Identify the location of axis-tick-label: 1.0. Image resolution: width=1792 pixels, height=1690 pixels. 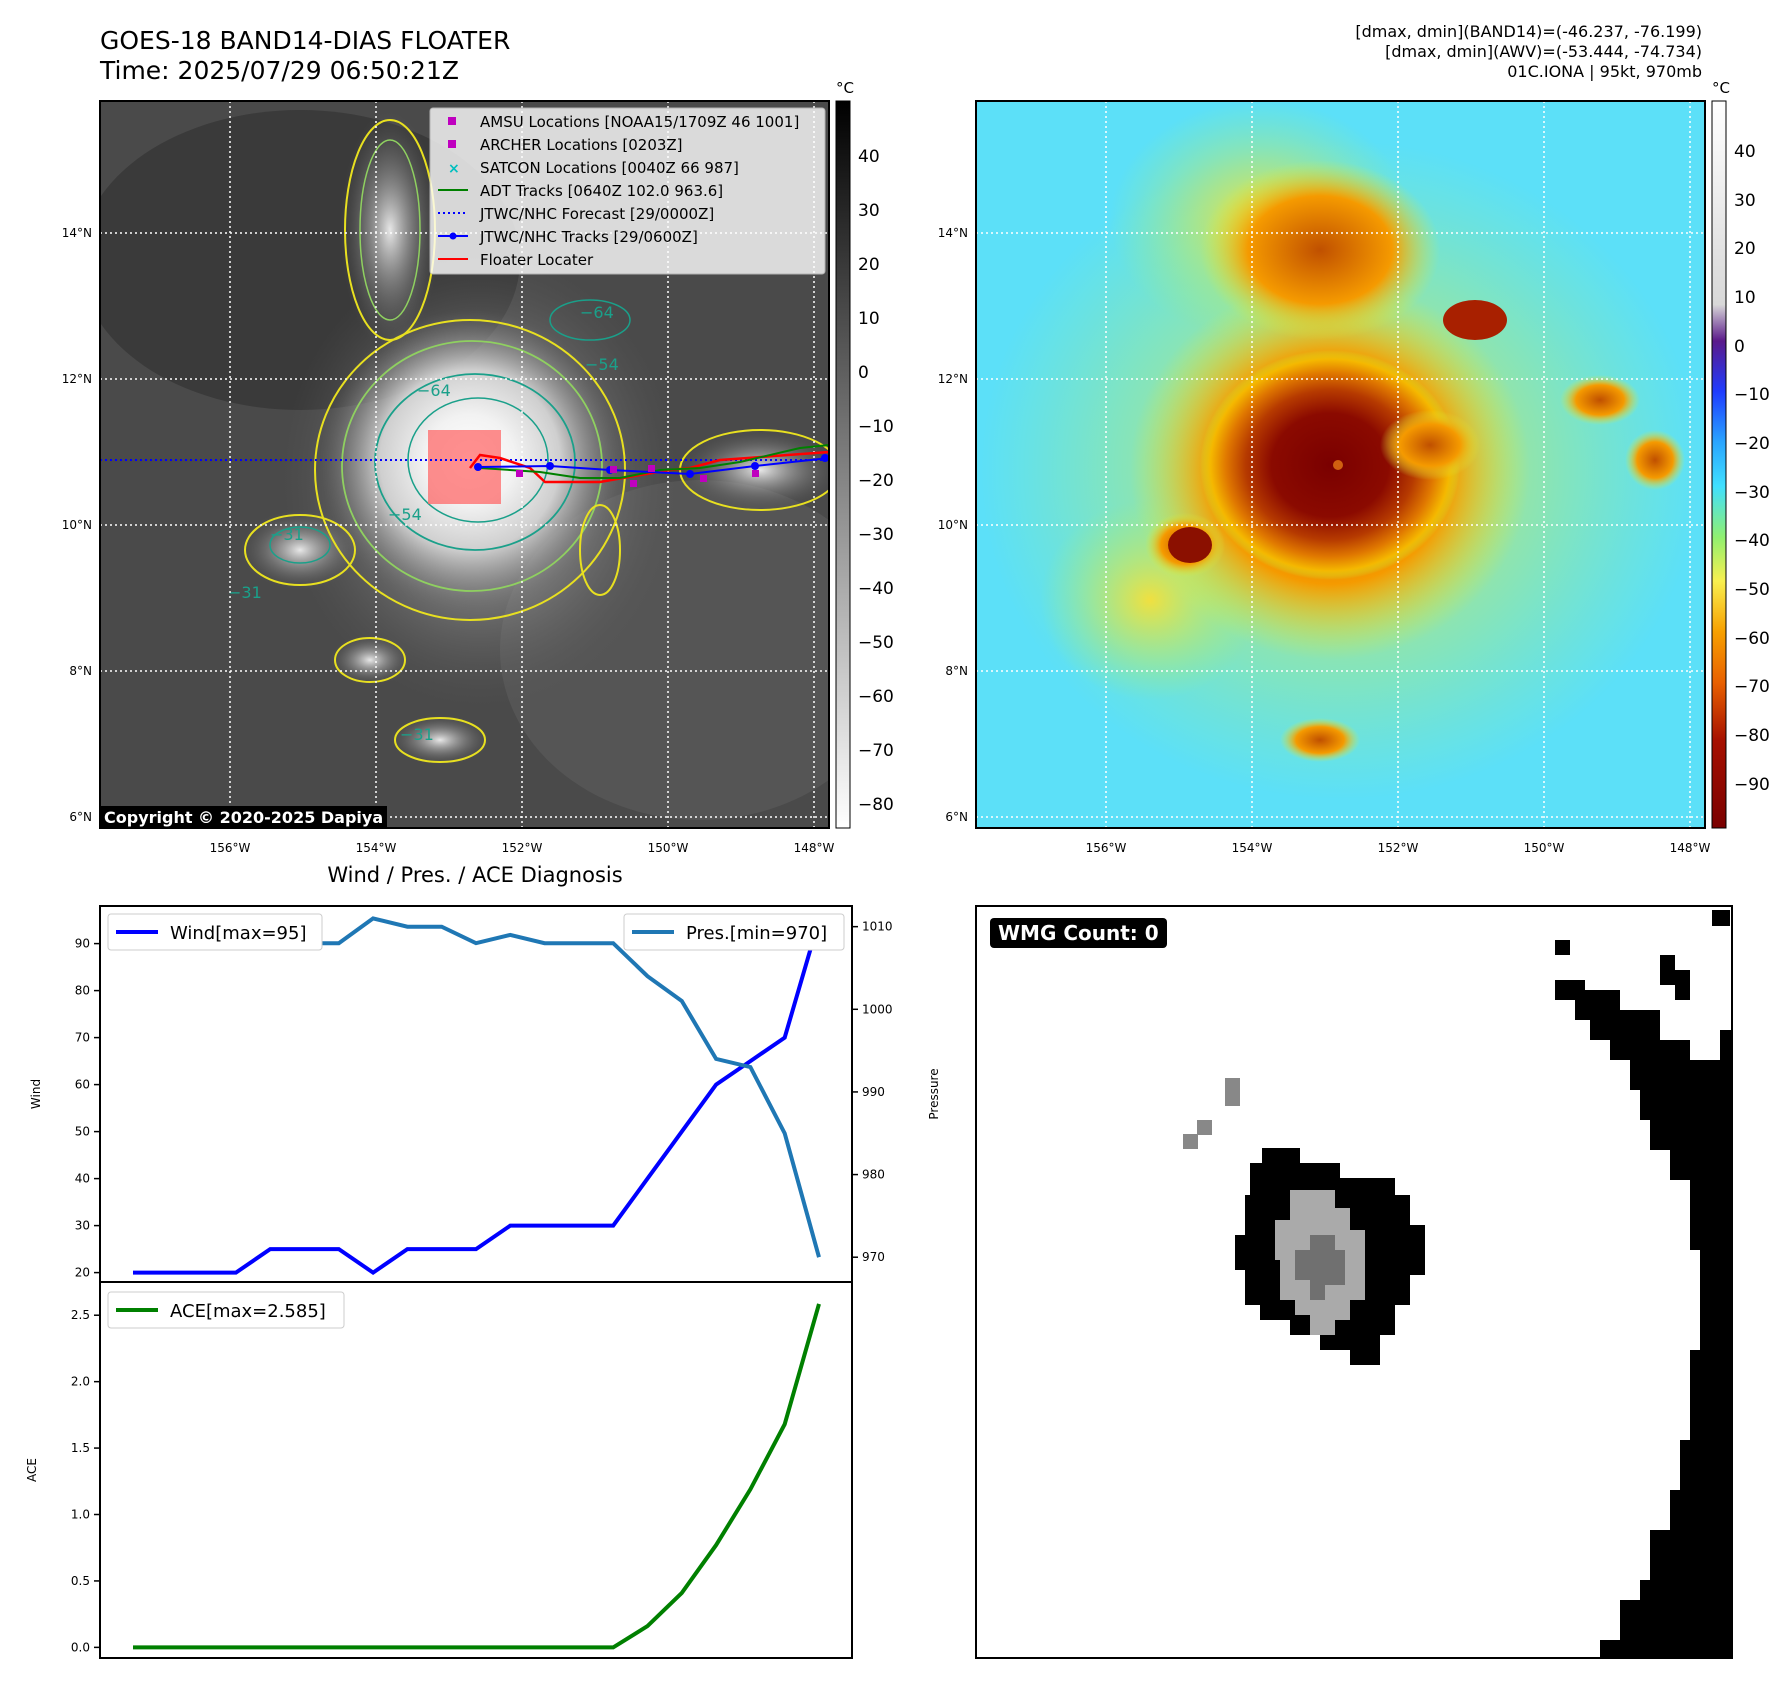
(80, 1515).